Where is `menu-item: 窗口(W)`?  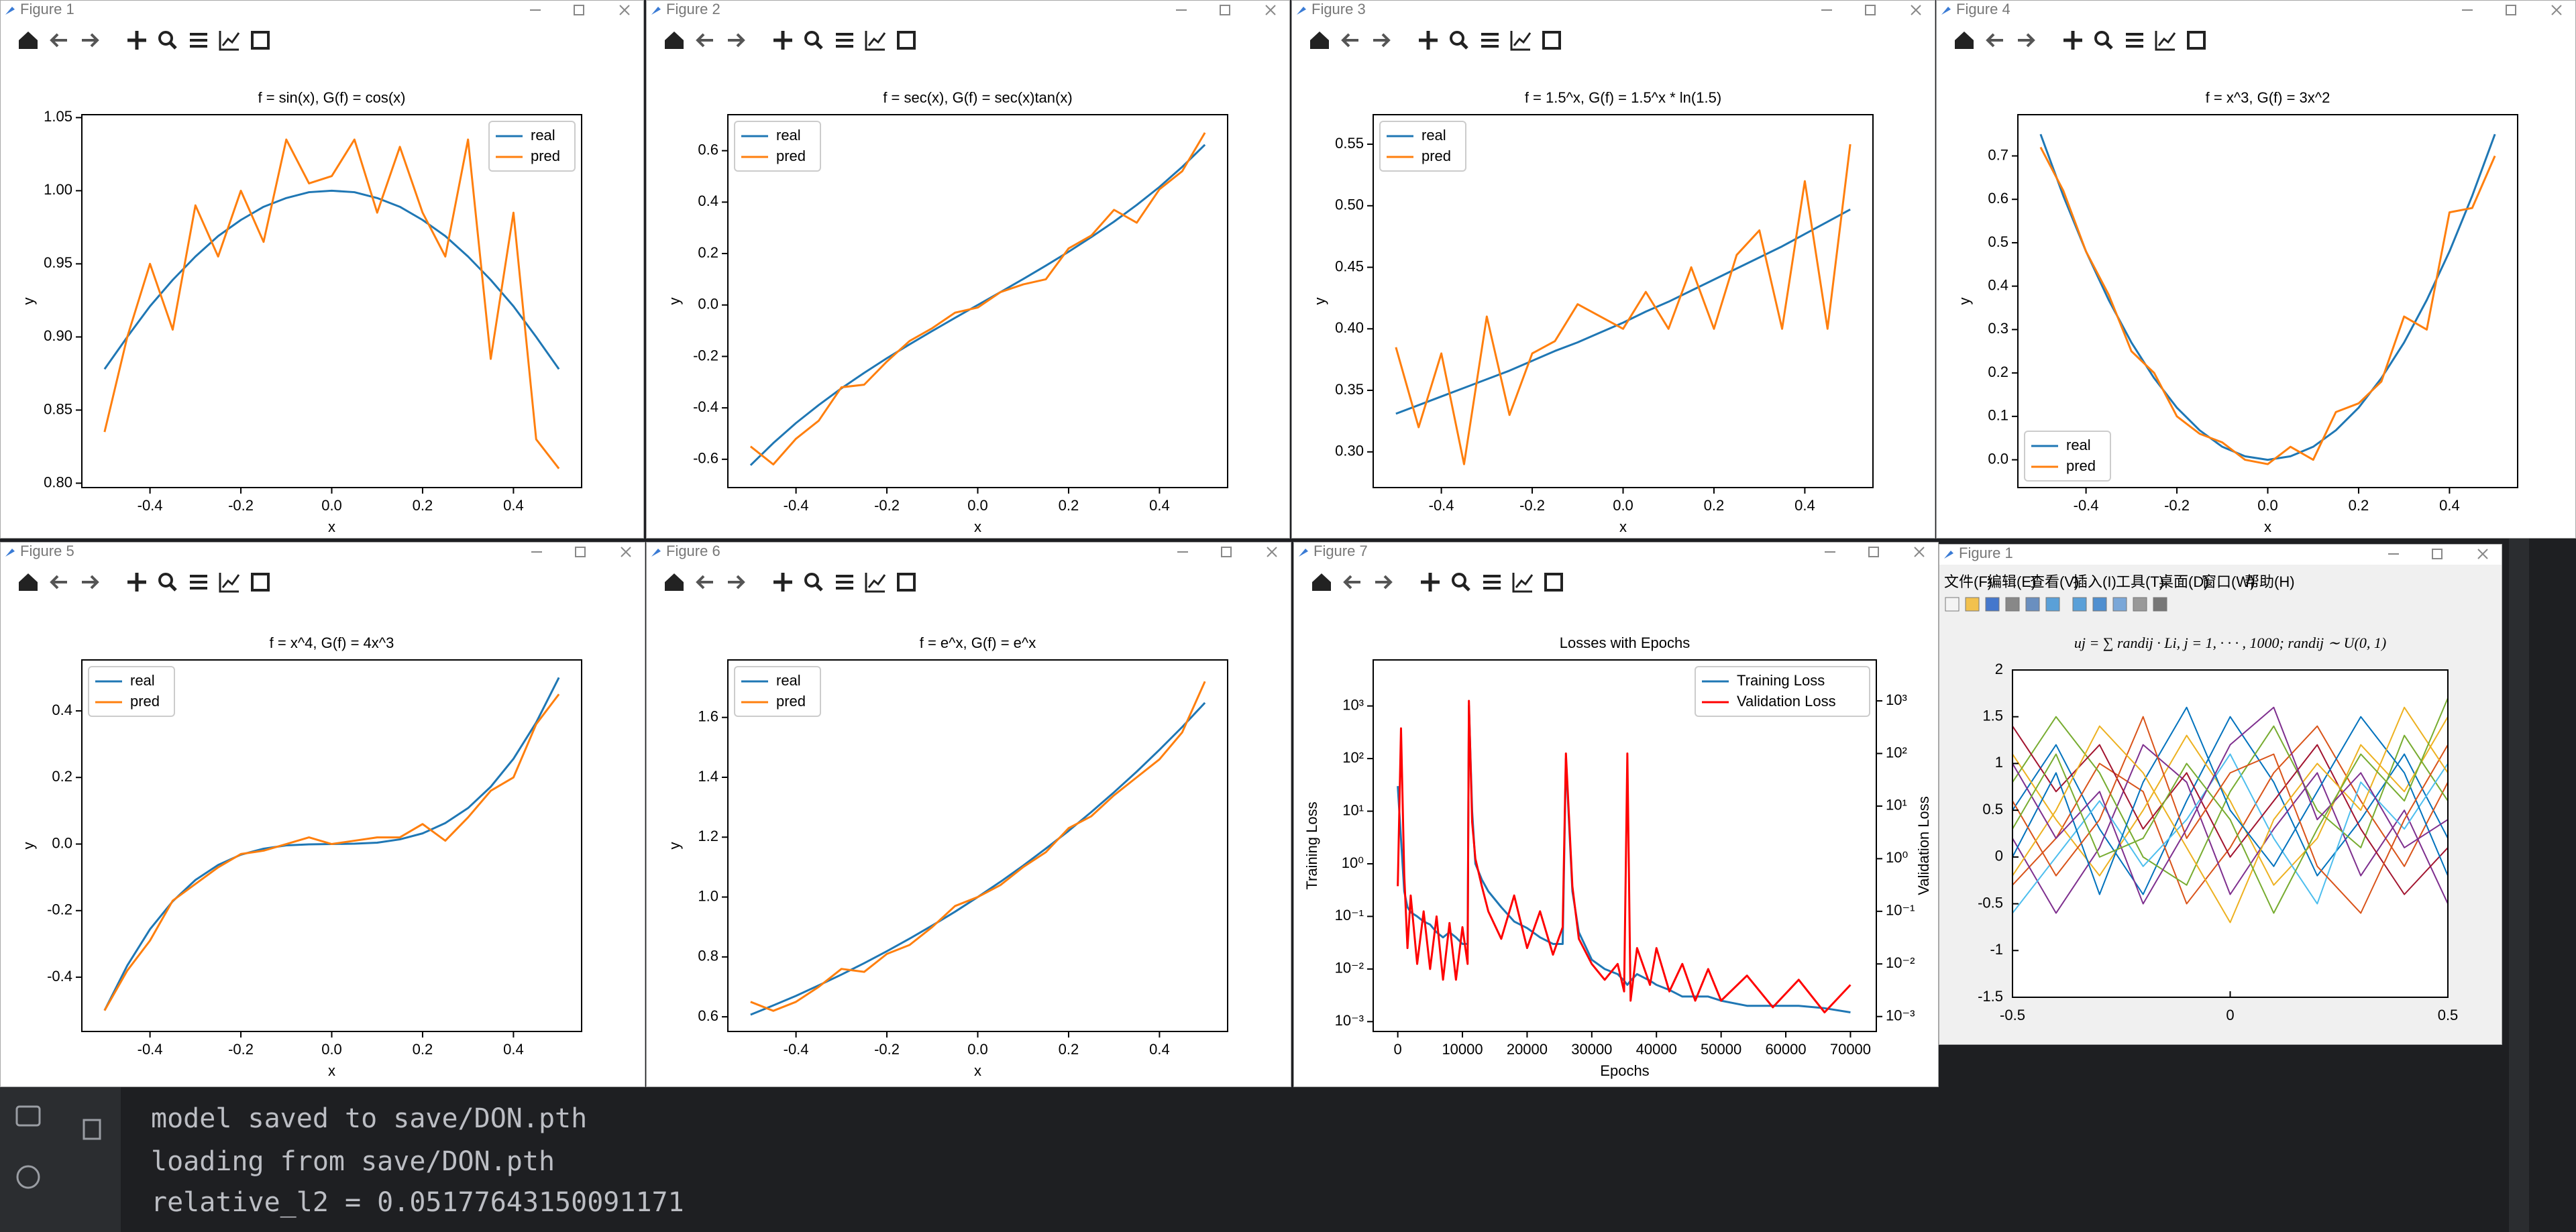
menu-item: 窗口(W) is located at coordinates (2228, 581).